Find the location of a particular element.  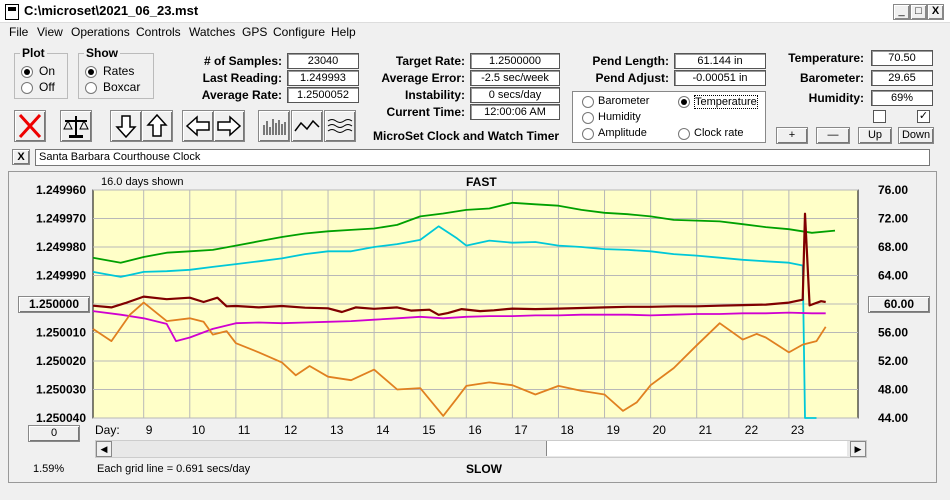

x-tick-label: 17 is located at coordinates (521, 430).